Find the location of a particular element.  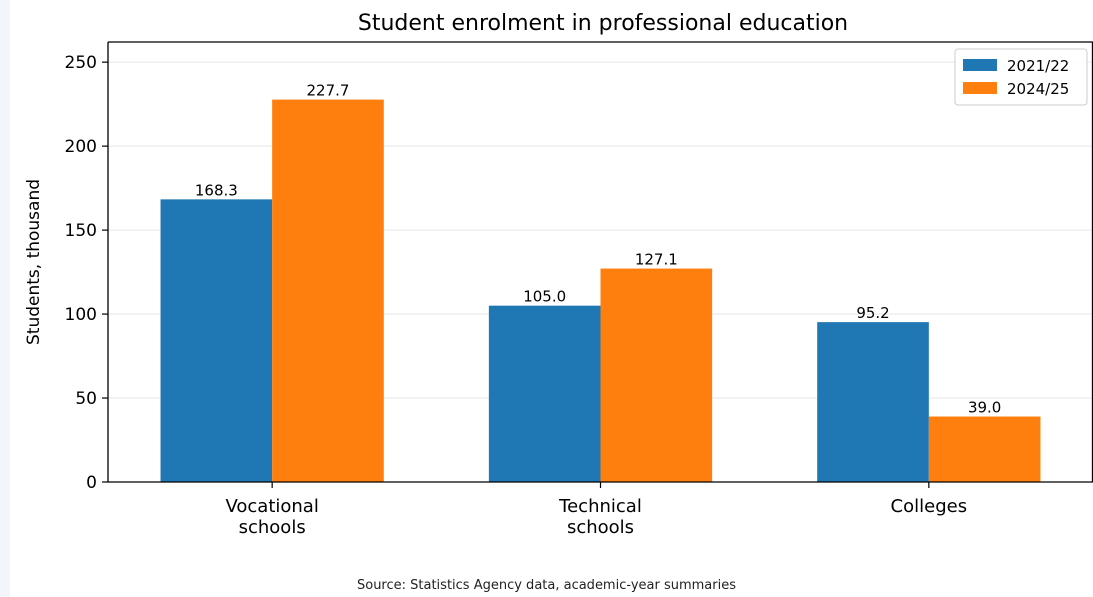

x-tick-label: Colleges is located at coordinates (929, 506).